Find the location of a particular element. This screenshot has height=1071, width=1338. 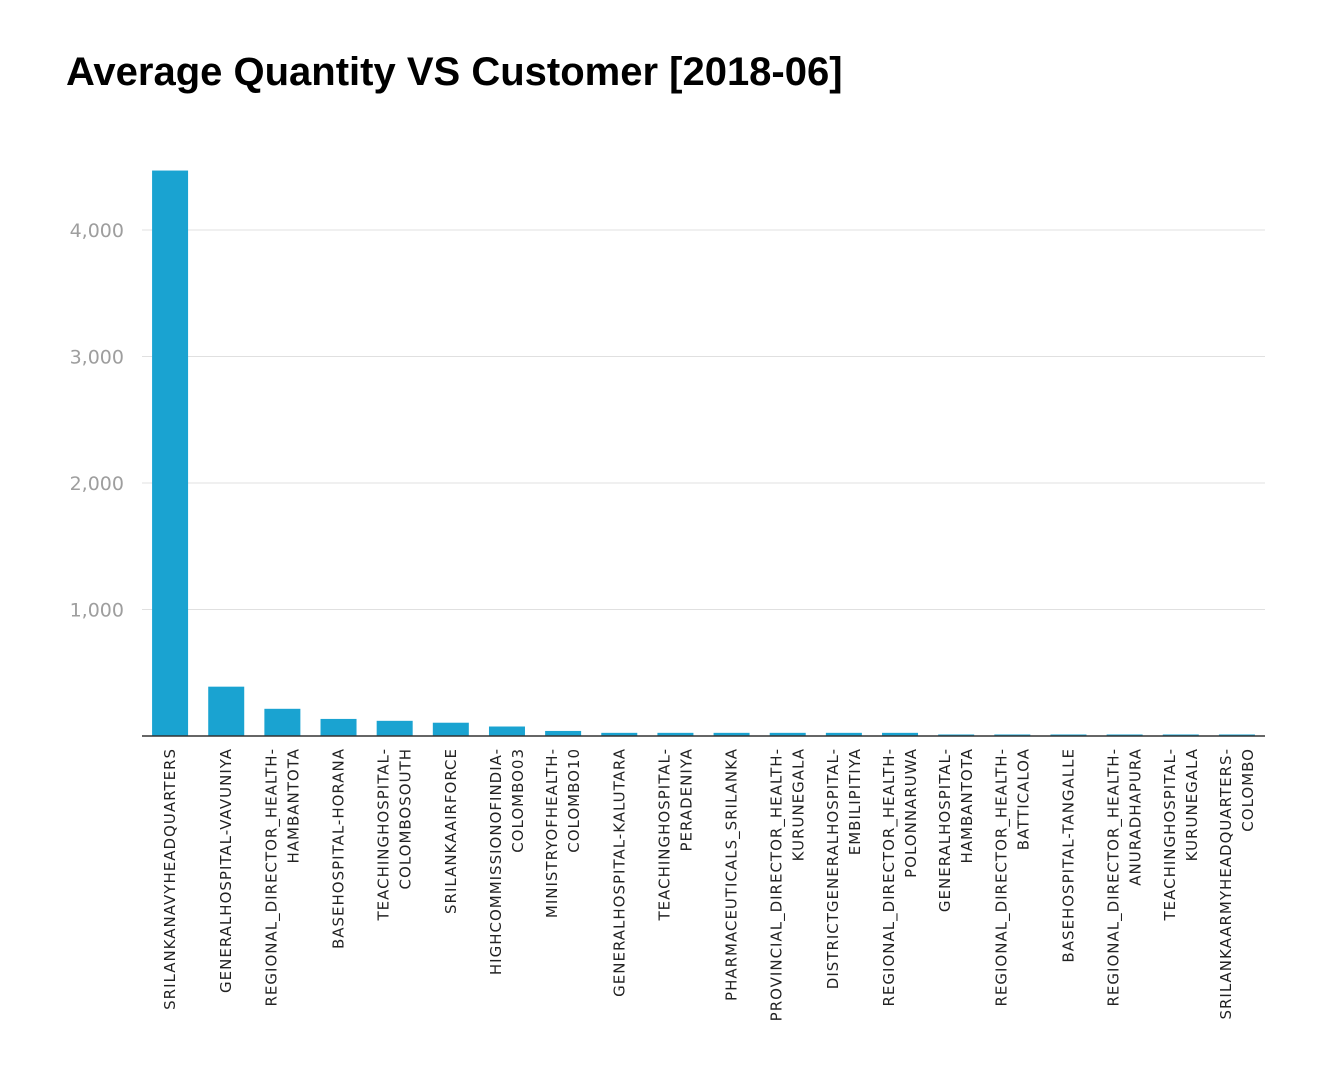

y-tick-label: 2,000 is located at coordinates (97, 484).